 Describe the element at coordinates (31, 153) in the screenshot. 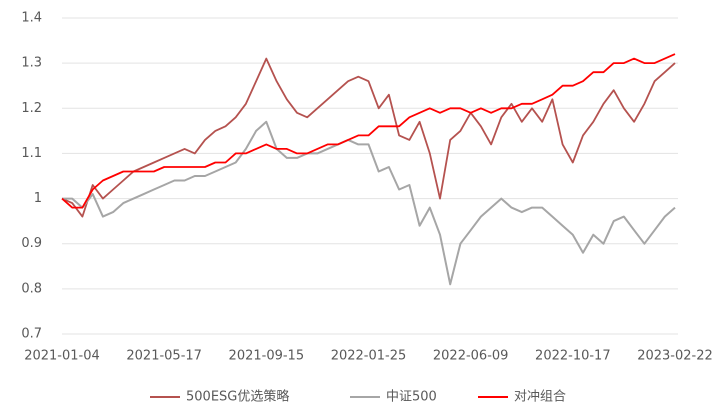

I see `y-tick-label: 1.1` at that location.